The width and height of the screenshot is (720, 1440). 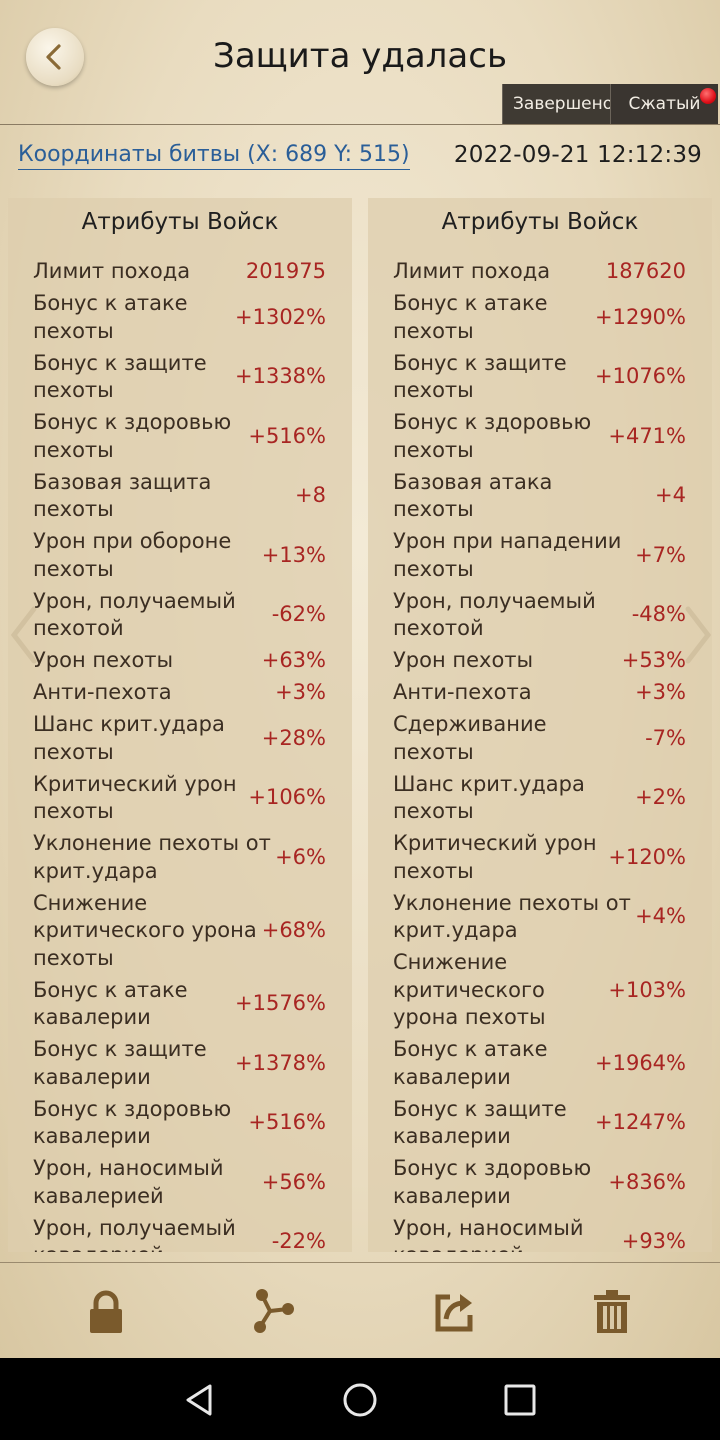 I want to click on attribute-value: 187620, so click(x=645, y=271).